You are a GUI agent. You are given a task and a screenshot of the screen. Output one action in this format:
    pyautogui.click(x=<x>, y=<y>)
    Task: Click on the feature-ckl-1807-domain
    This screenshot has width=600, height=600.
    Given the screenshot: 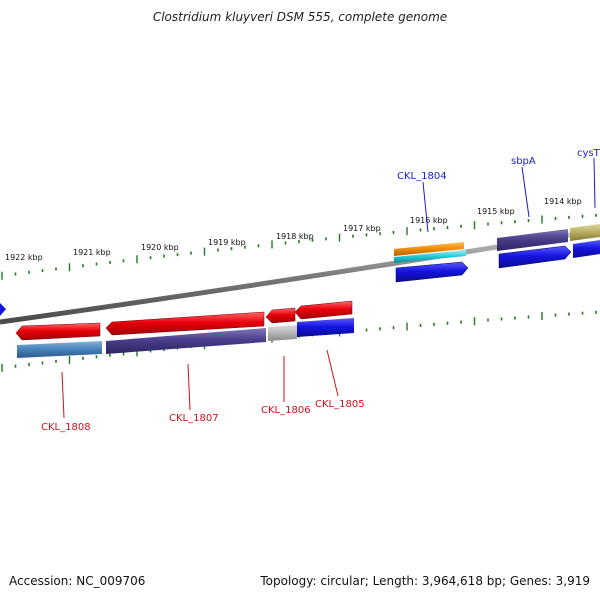 What is the action you would take?
    pyautogui.click(x=186, y=341)
    